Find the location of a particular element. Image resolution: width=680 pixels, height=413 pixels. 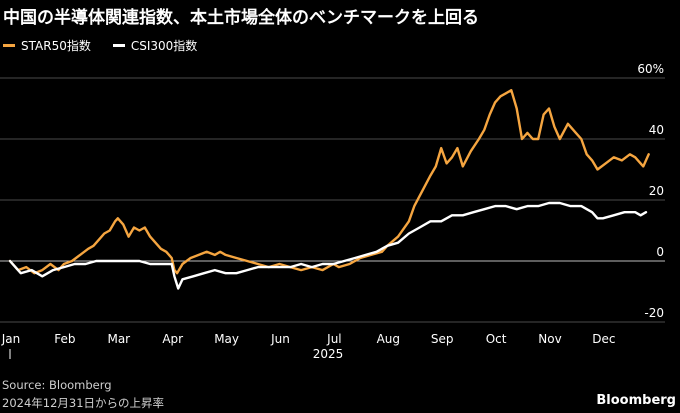

y-tick-label-2: 20 is located at coordinates (656, 191).